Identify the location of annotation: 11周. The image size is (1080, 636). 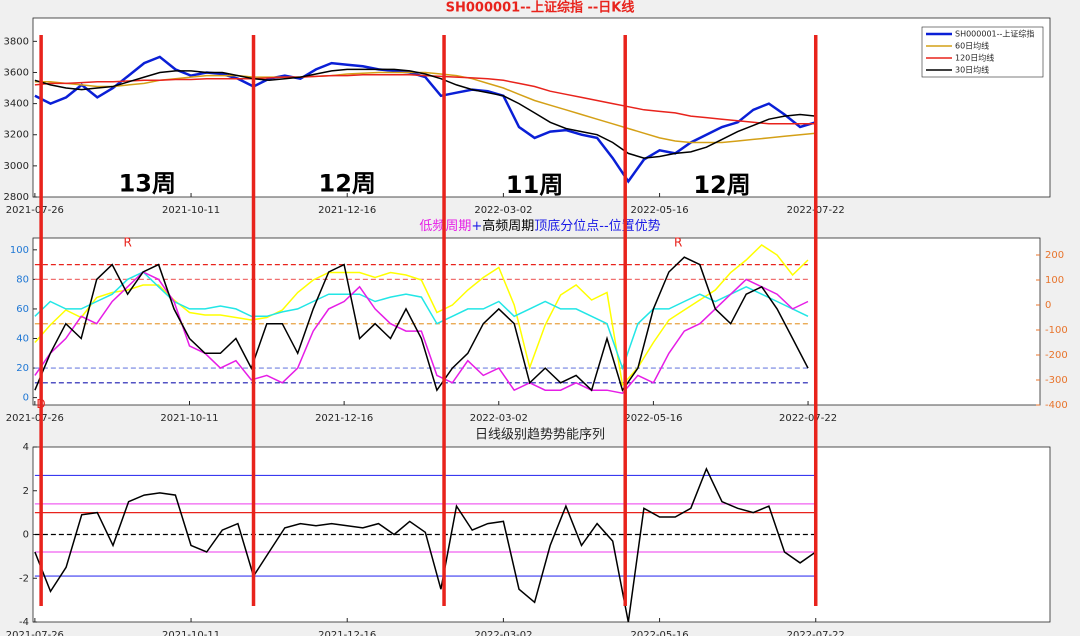
(534, 185).